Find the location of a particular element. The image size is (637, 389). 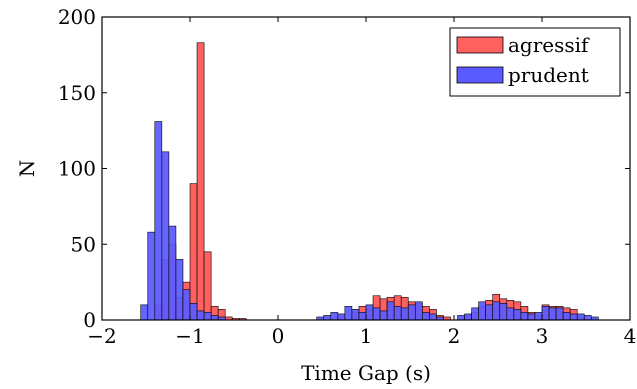

y-tick-label: 150 is located at coordinates (77, 93).